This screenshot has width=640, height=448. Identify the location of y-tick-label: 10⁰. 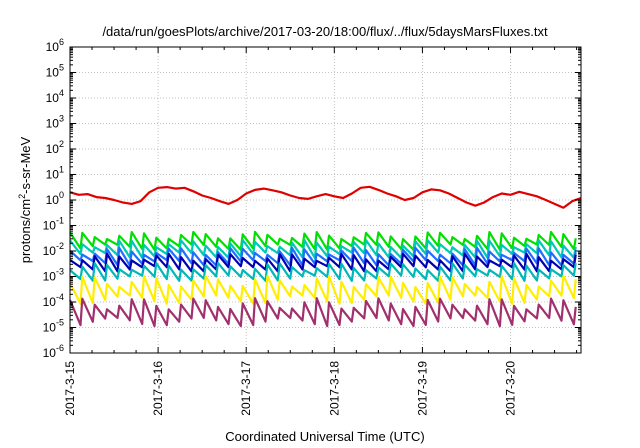
(55, 198).